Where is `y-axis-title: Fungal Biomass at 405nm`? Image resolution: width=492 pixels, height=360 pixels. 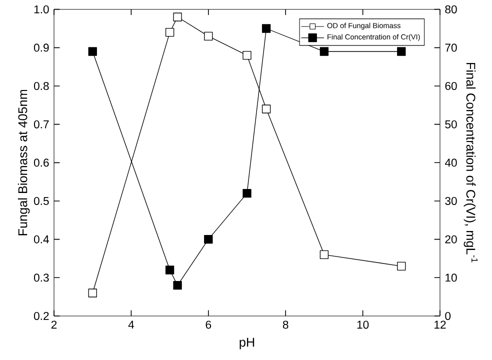 y-axis-title: Fungal Biomass at 405nm is located at coordinates (24, 163).